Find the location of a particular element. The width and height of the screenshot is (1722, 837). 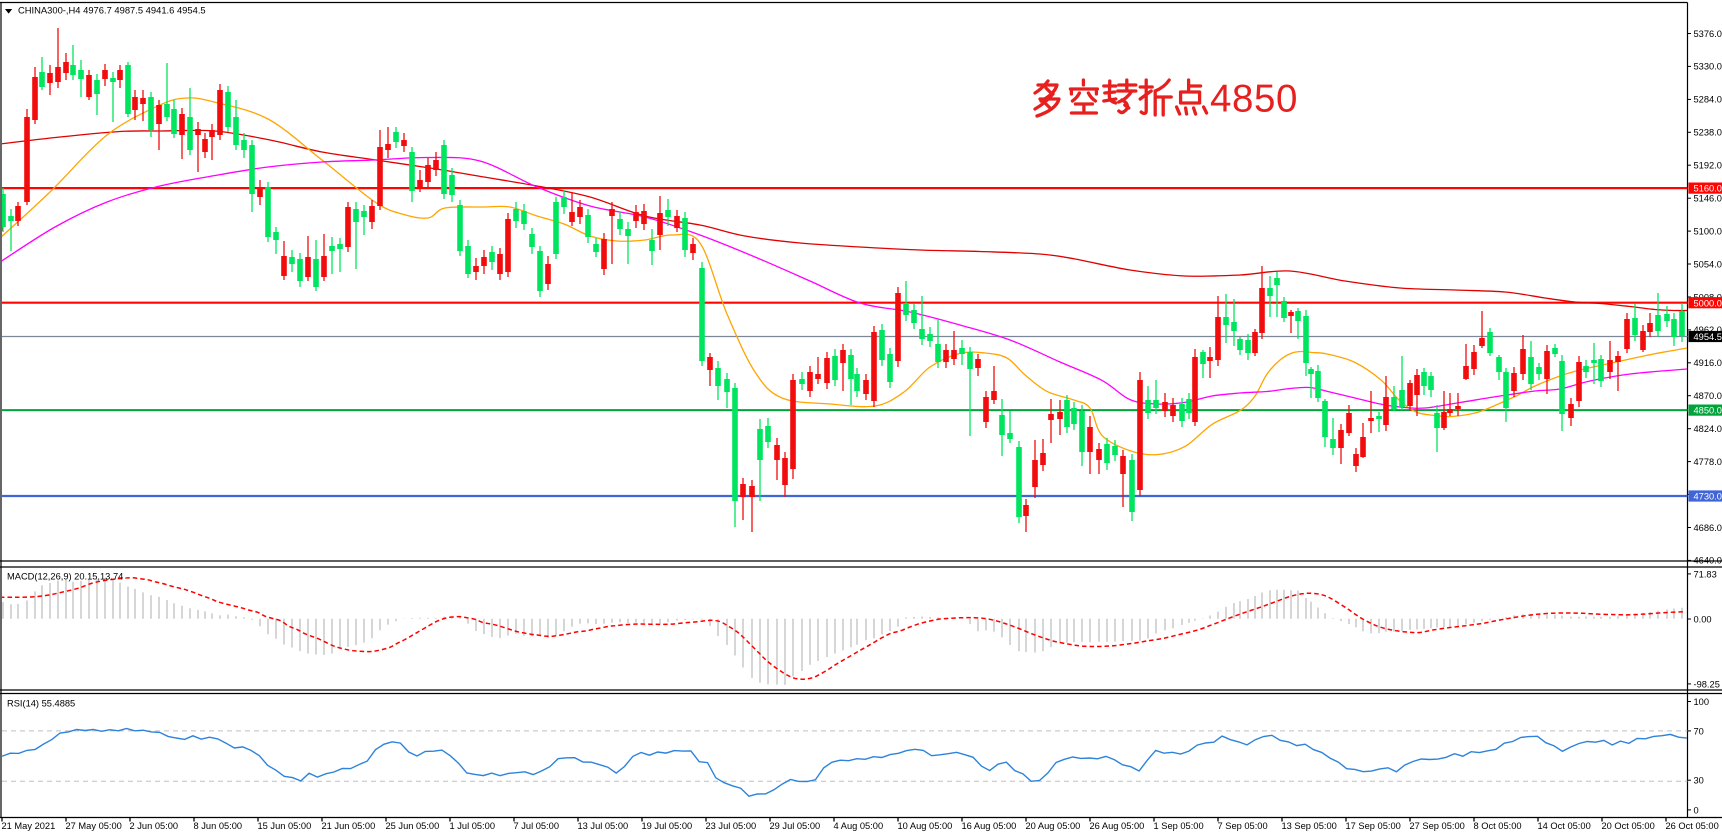

svg-text: 15 Jun 05:00 is located at coordinates (285, 826).